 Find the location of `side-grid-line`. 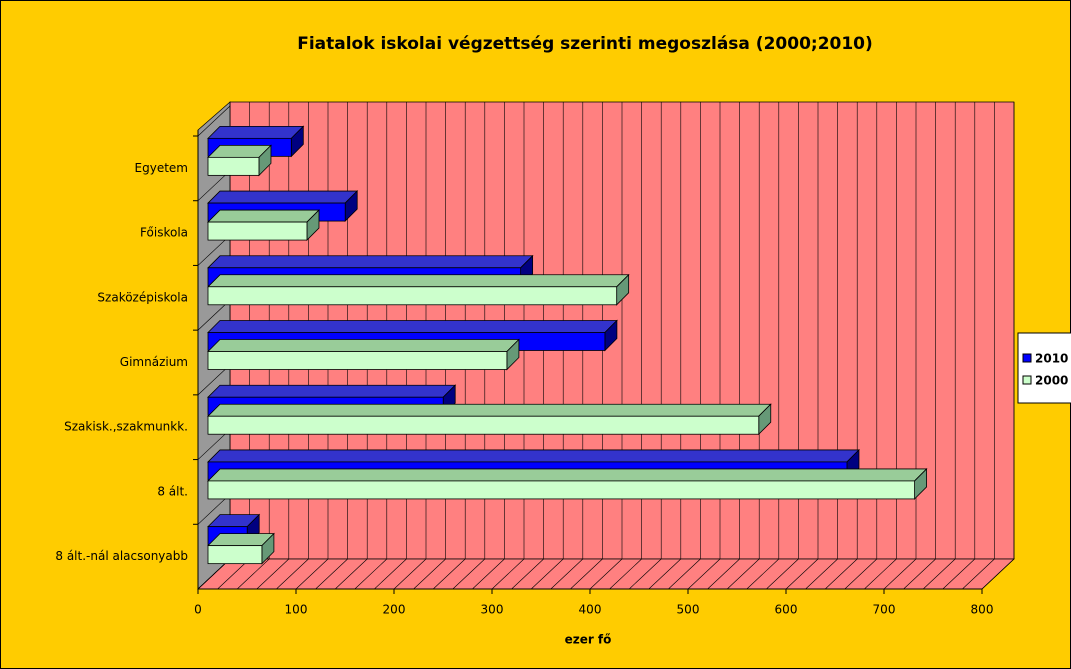

side-grid-line is located at coordinates (214, 121).